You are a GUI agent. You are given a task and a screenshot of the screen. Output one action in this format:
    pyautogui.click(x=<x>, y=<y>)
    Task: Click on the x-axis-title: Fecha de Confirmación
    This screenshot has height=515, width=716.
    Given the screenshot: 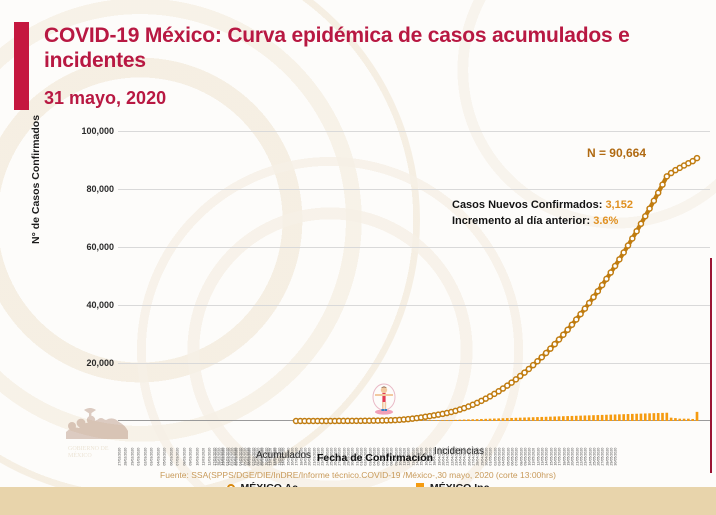 What is the action you would take?
    pyautogui.click(x=375, y=458)
    